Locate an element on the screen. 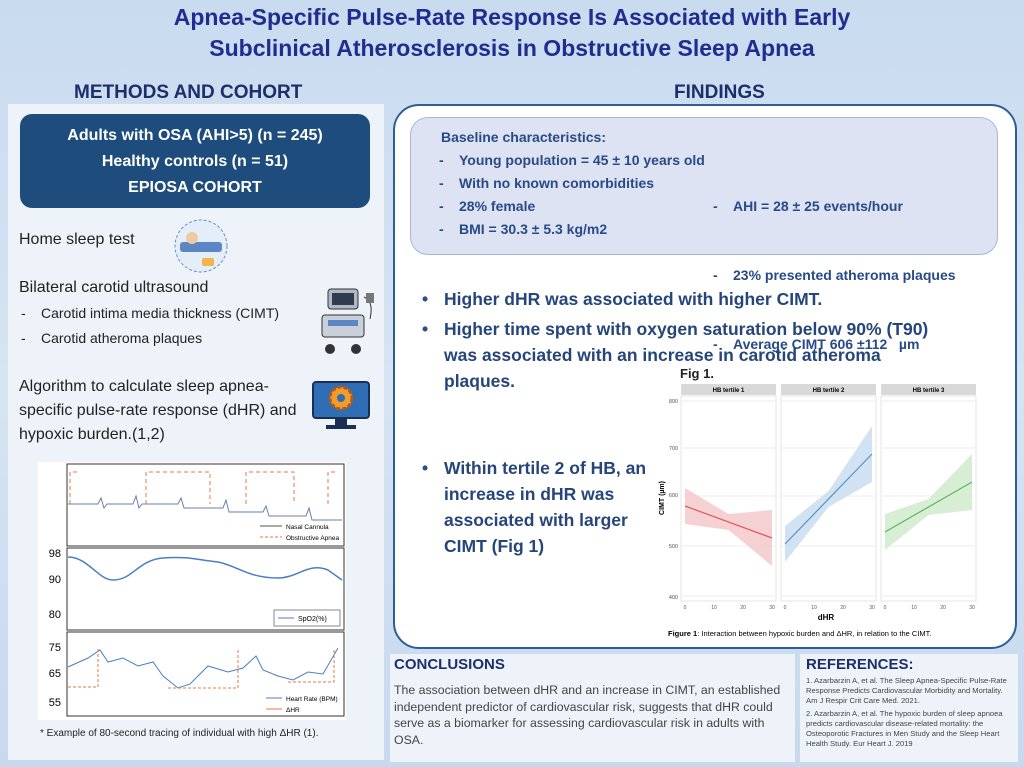 The image size is (1024, 767). list-item: With no known comorbidities is located at coordinates (571, 183).